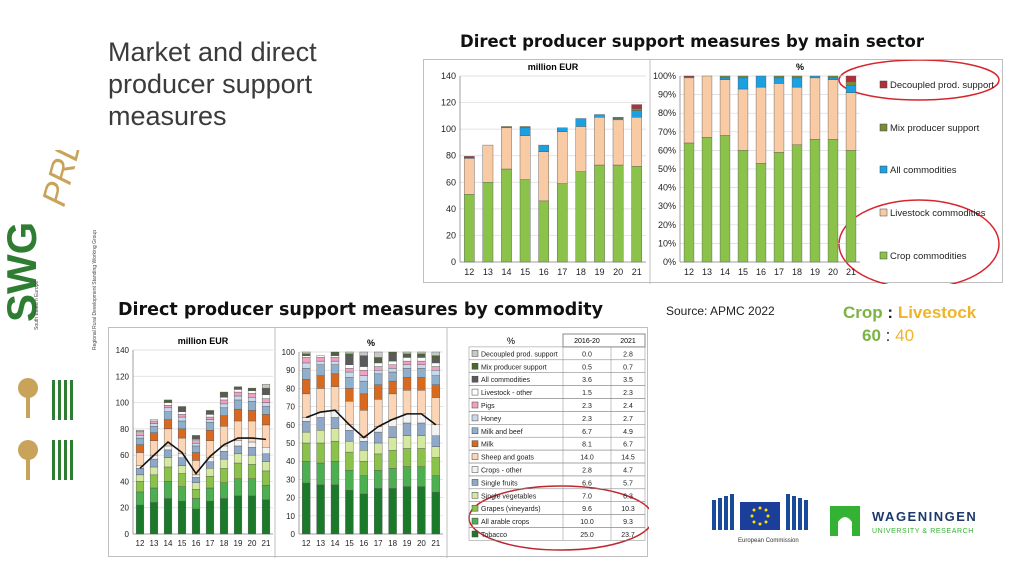 Image resolution: width=1024 pixels, height=576 pixels. Describe the element at coordinates (919, 80) in the screenshot. I see `highlight-ellipse-decoupled` at that location.